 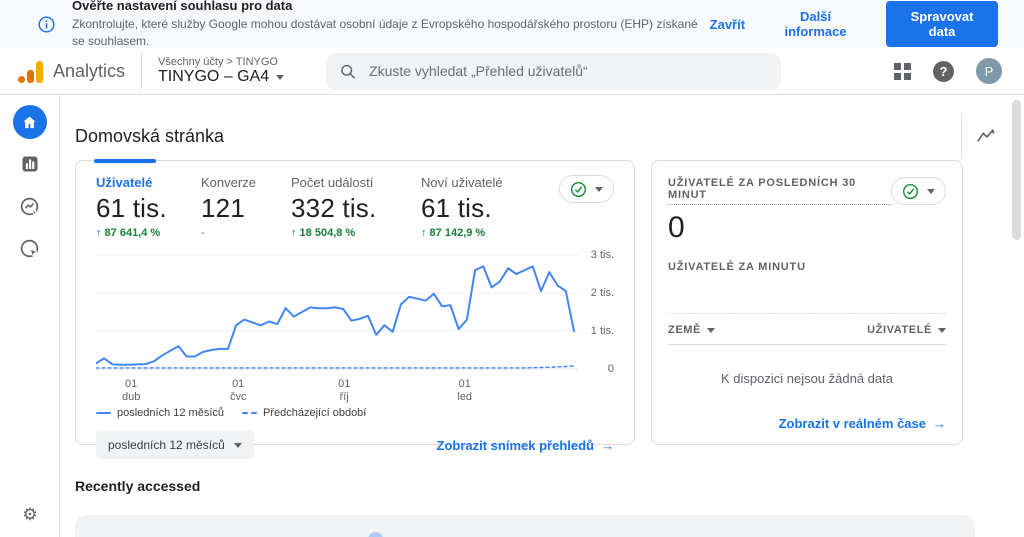 I want to click on reports-snapshot-link: Zobrazit snímek přehledů →, so click(x=525, y=445).